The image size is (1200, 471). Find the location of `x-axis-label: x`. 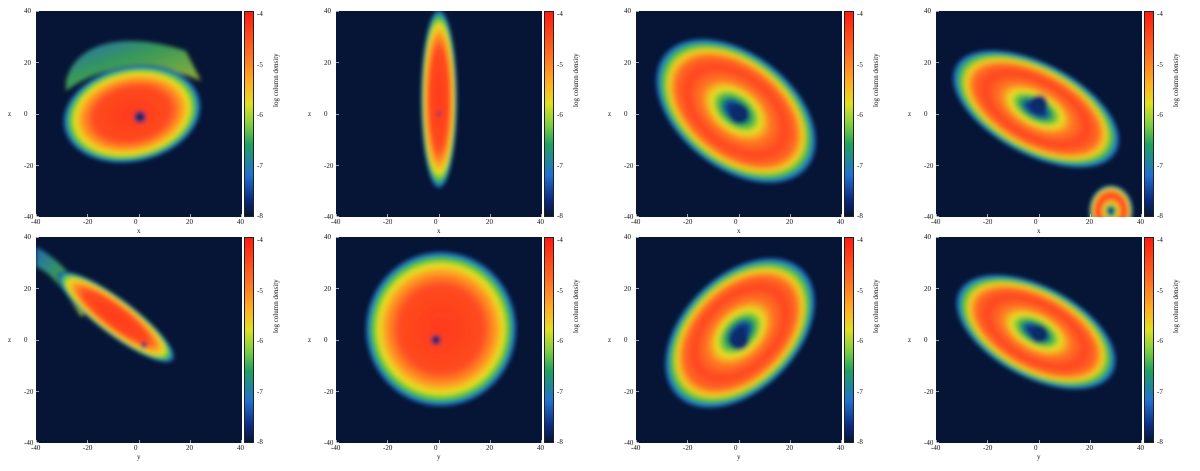

x-axis-label: x is located at coordinates (739, 231).